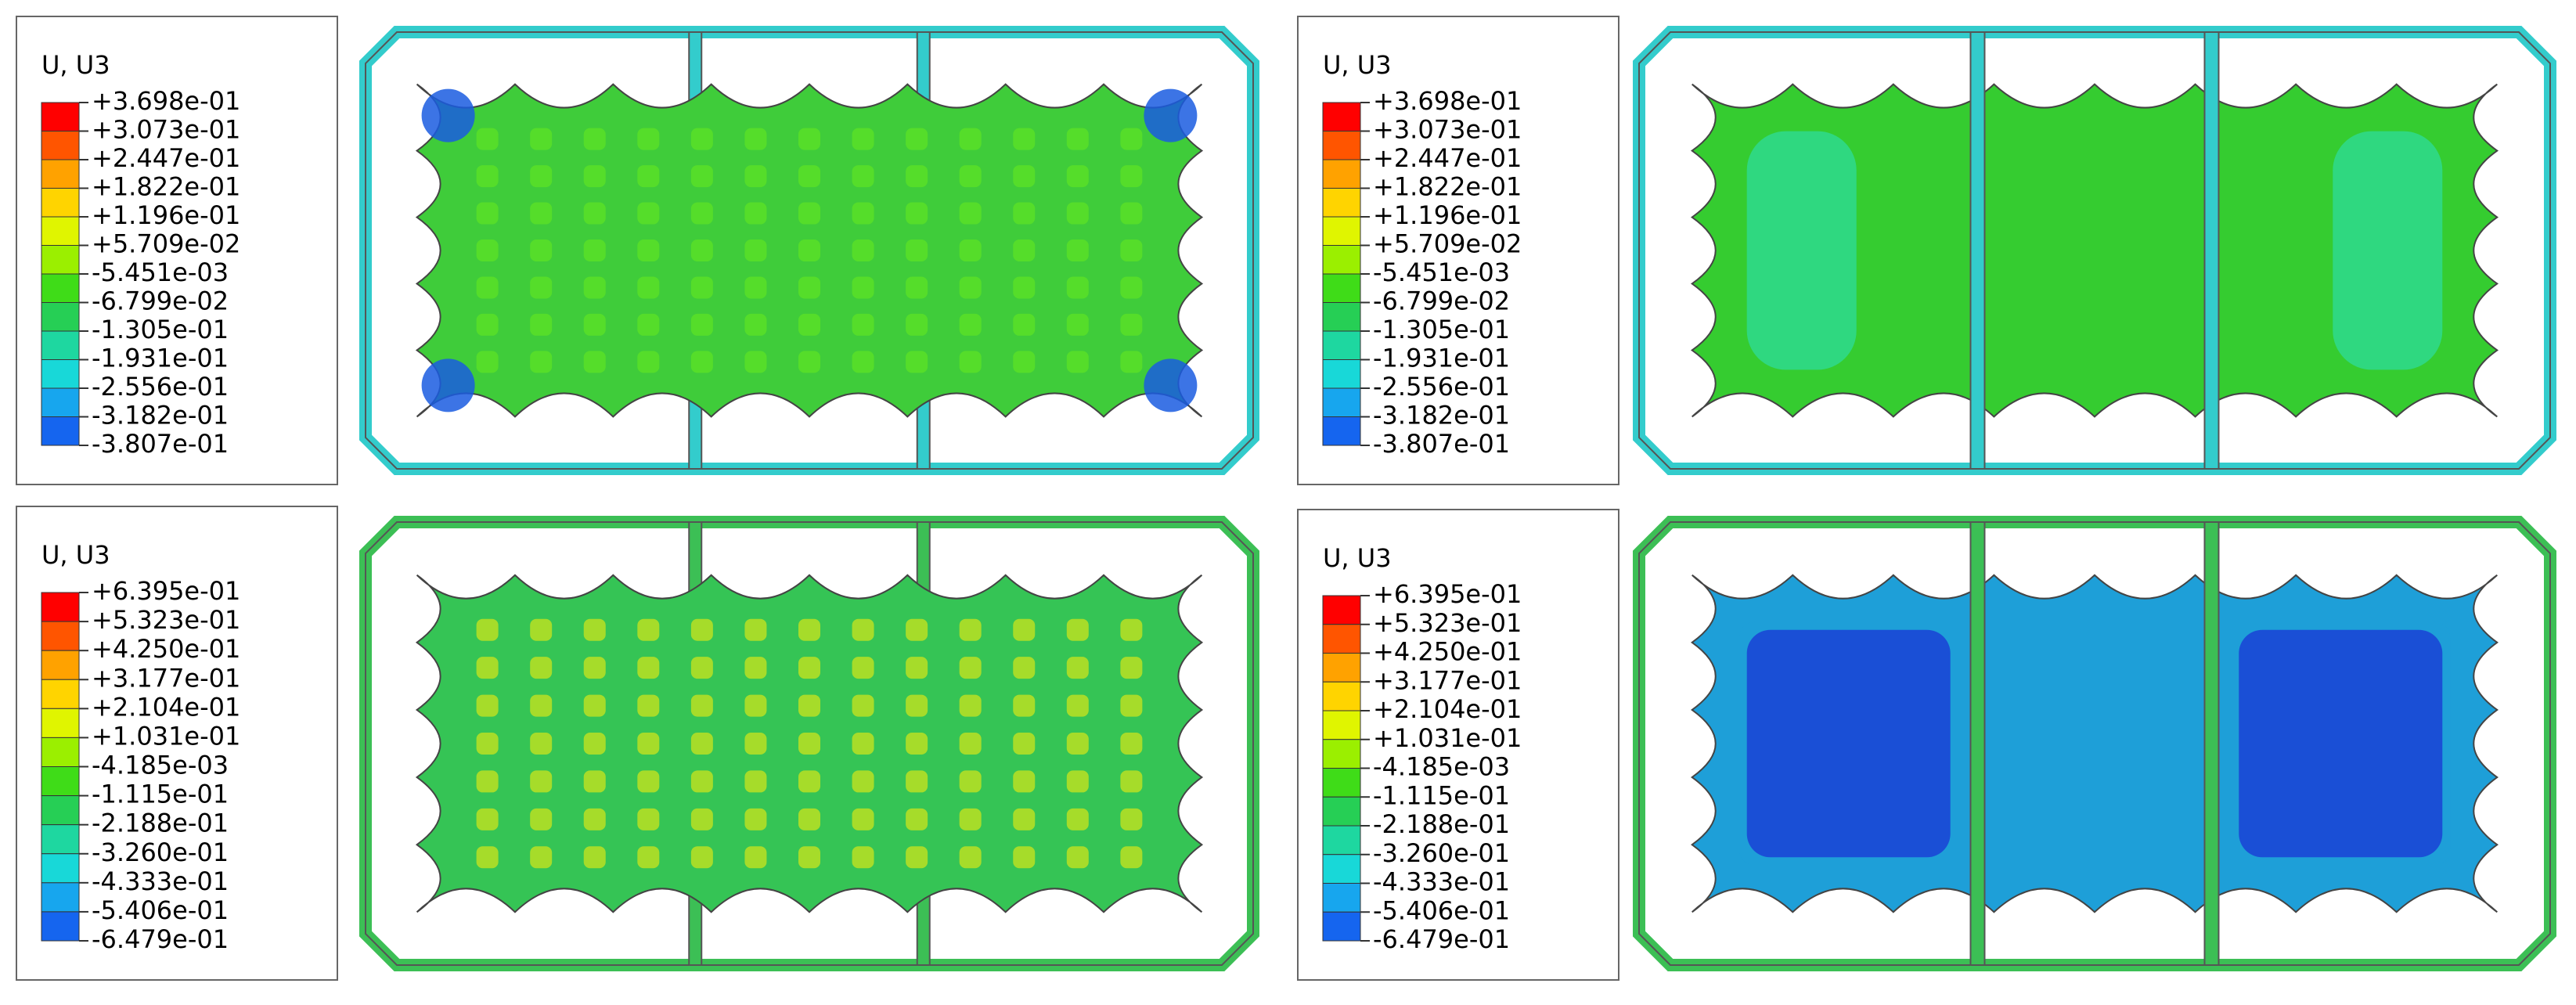 The width and height of the screenshot is (2576, 1005). I want to click on legend-label: +1.822e-01, so click(166, 187).